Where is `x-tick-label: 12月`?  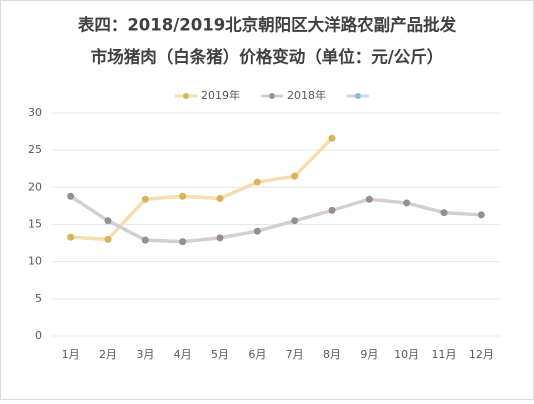
x-tick-label: 12月 is located at coordinates (481, 354).